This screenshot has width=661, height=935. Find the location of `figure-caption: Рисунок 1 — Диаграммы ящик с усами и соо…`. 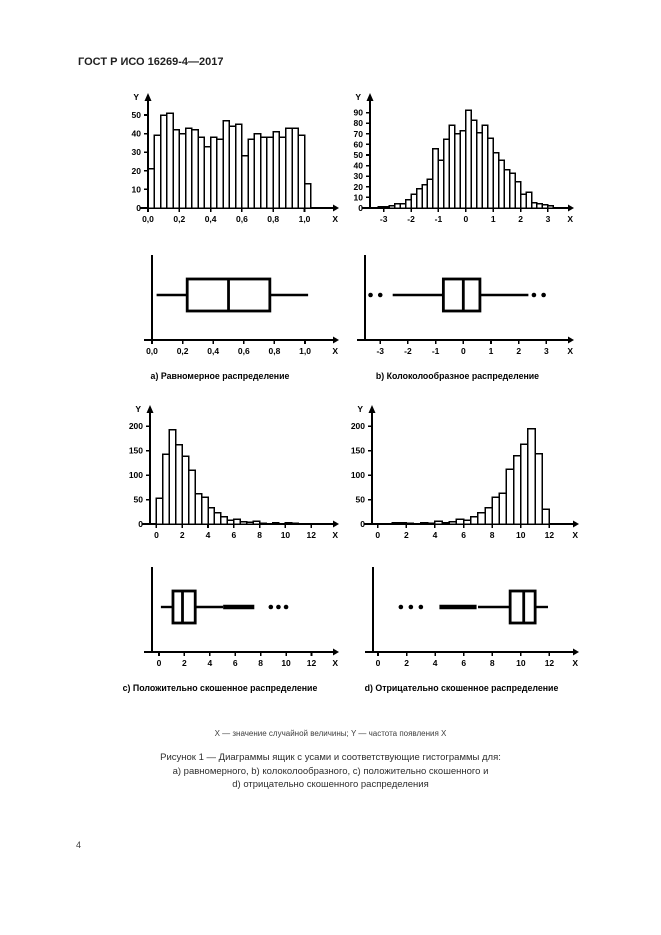

figure-caption: Рисунок 1 — Диаграммы ящик с усами и соо… is located at coordinates (330, 771).